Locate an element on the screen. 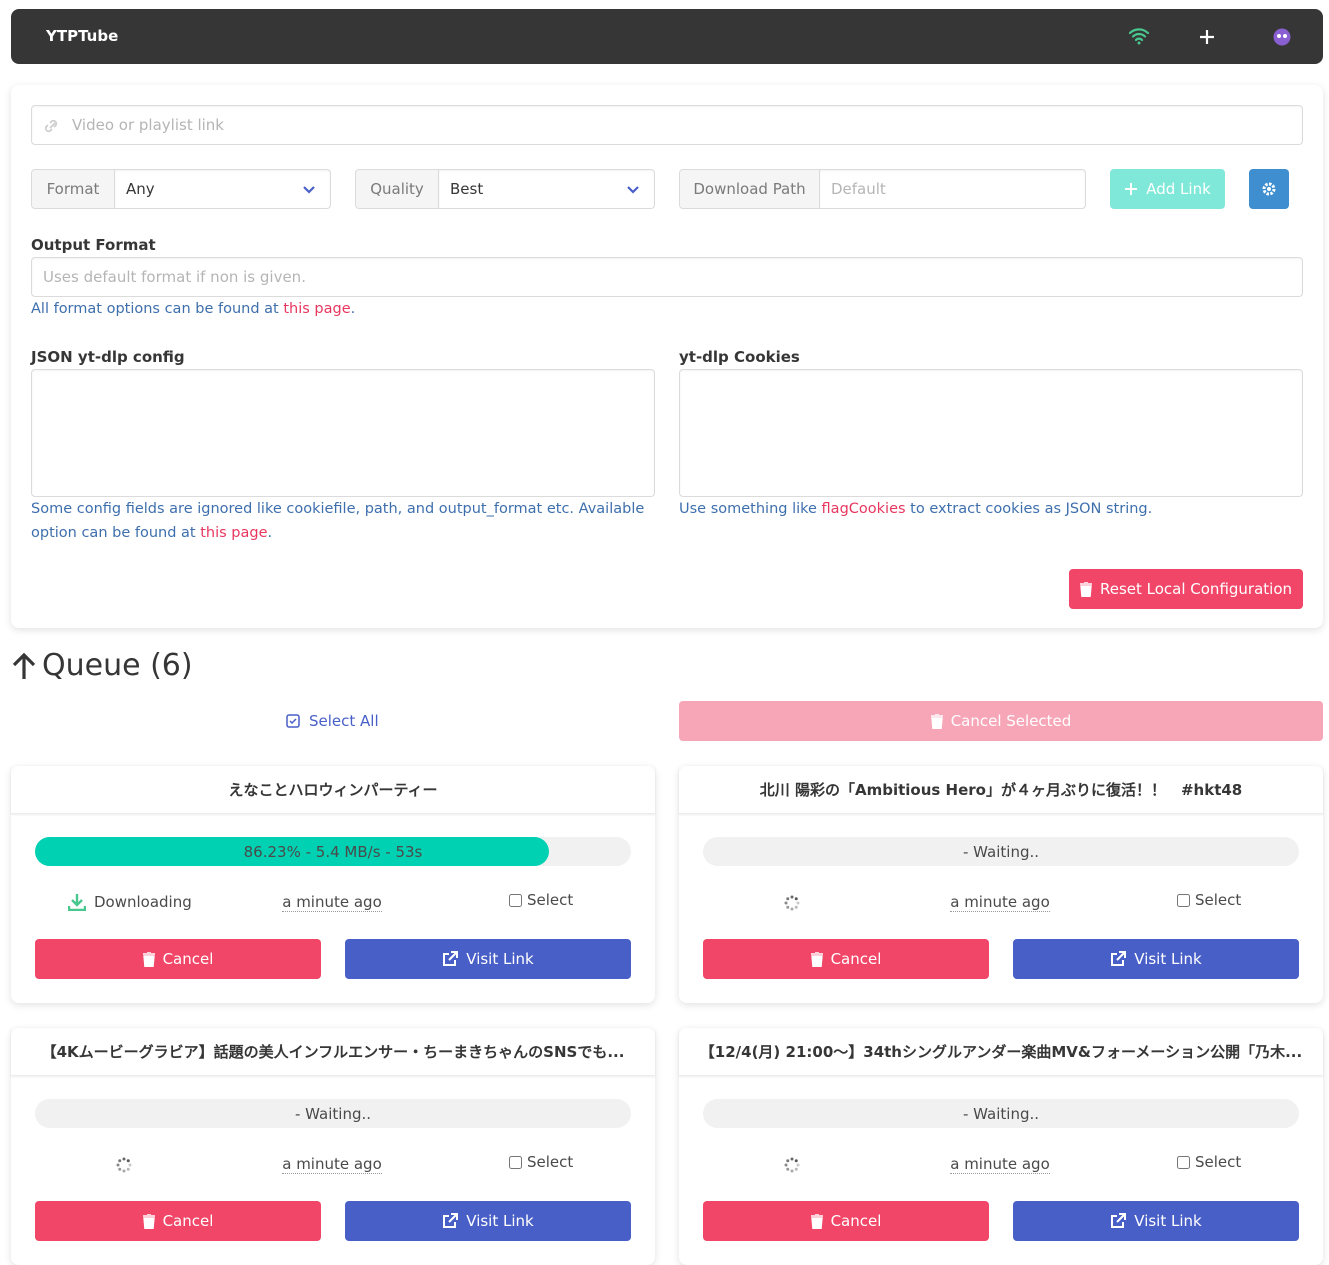 The height and width of the screenshot is (1265, 1329). text: to extract cookies as JSON string. is located at coordinates (1029, 509).